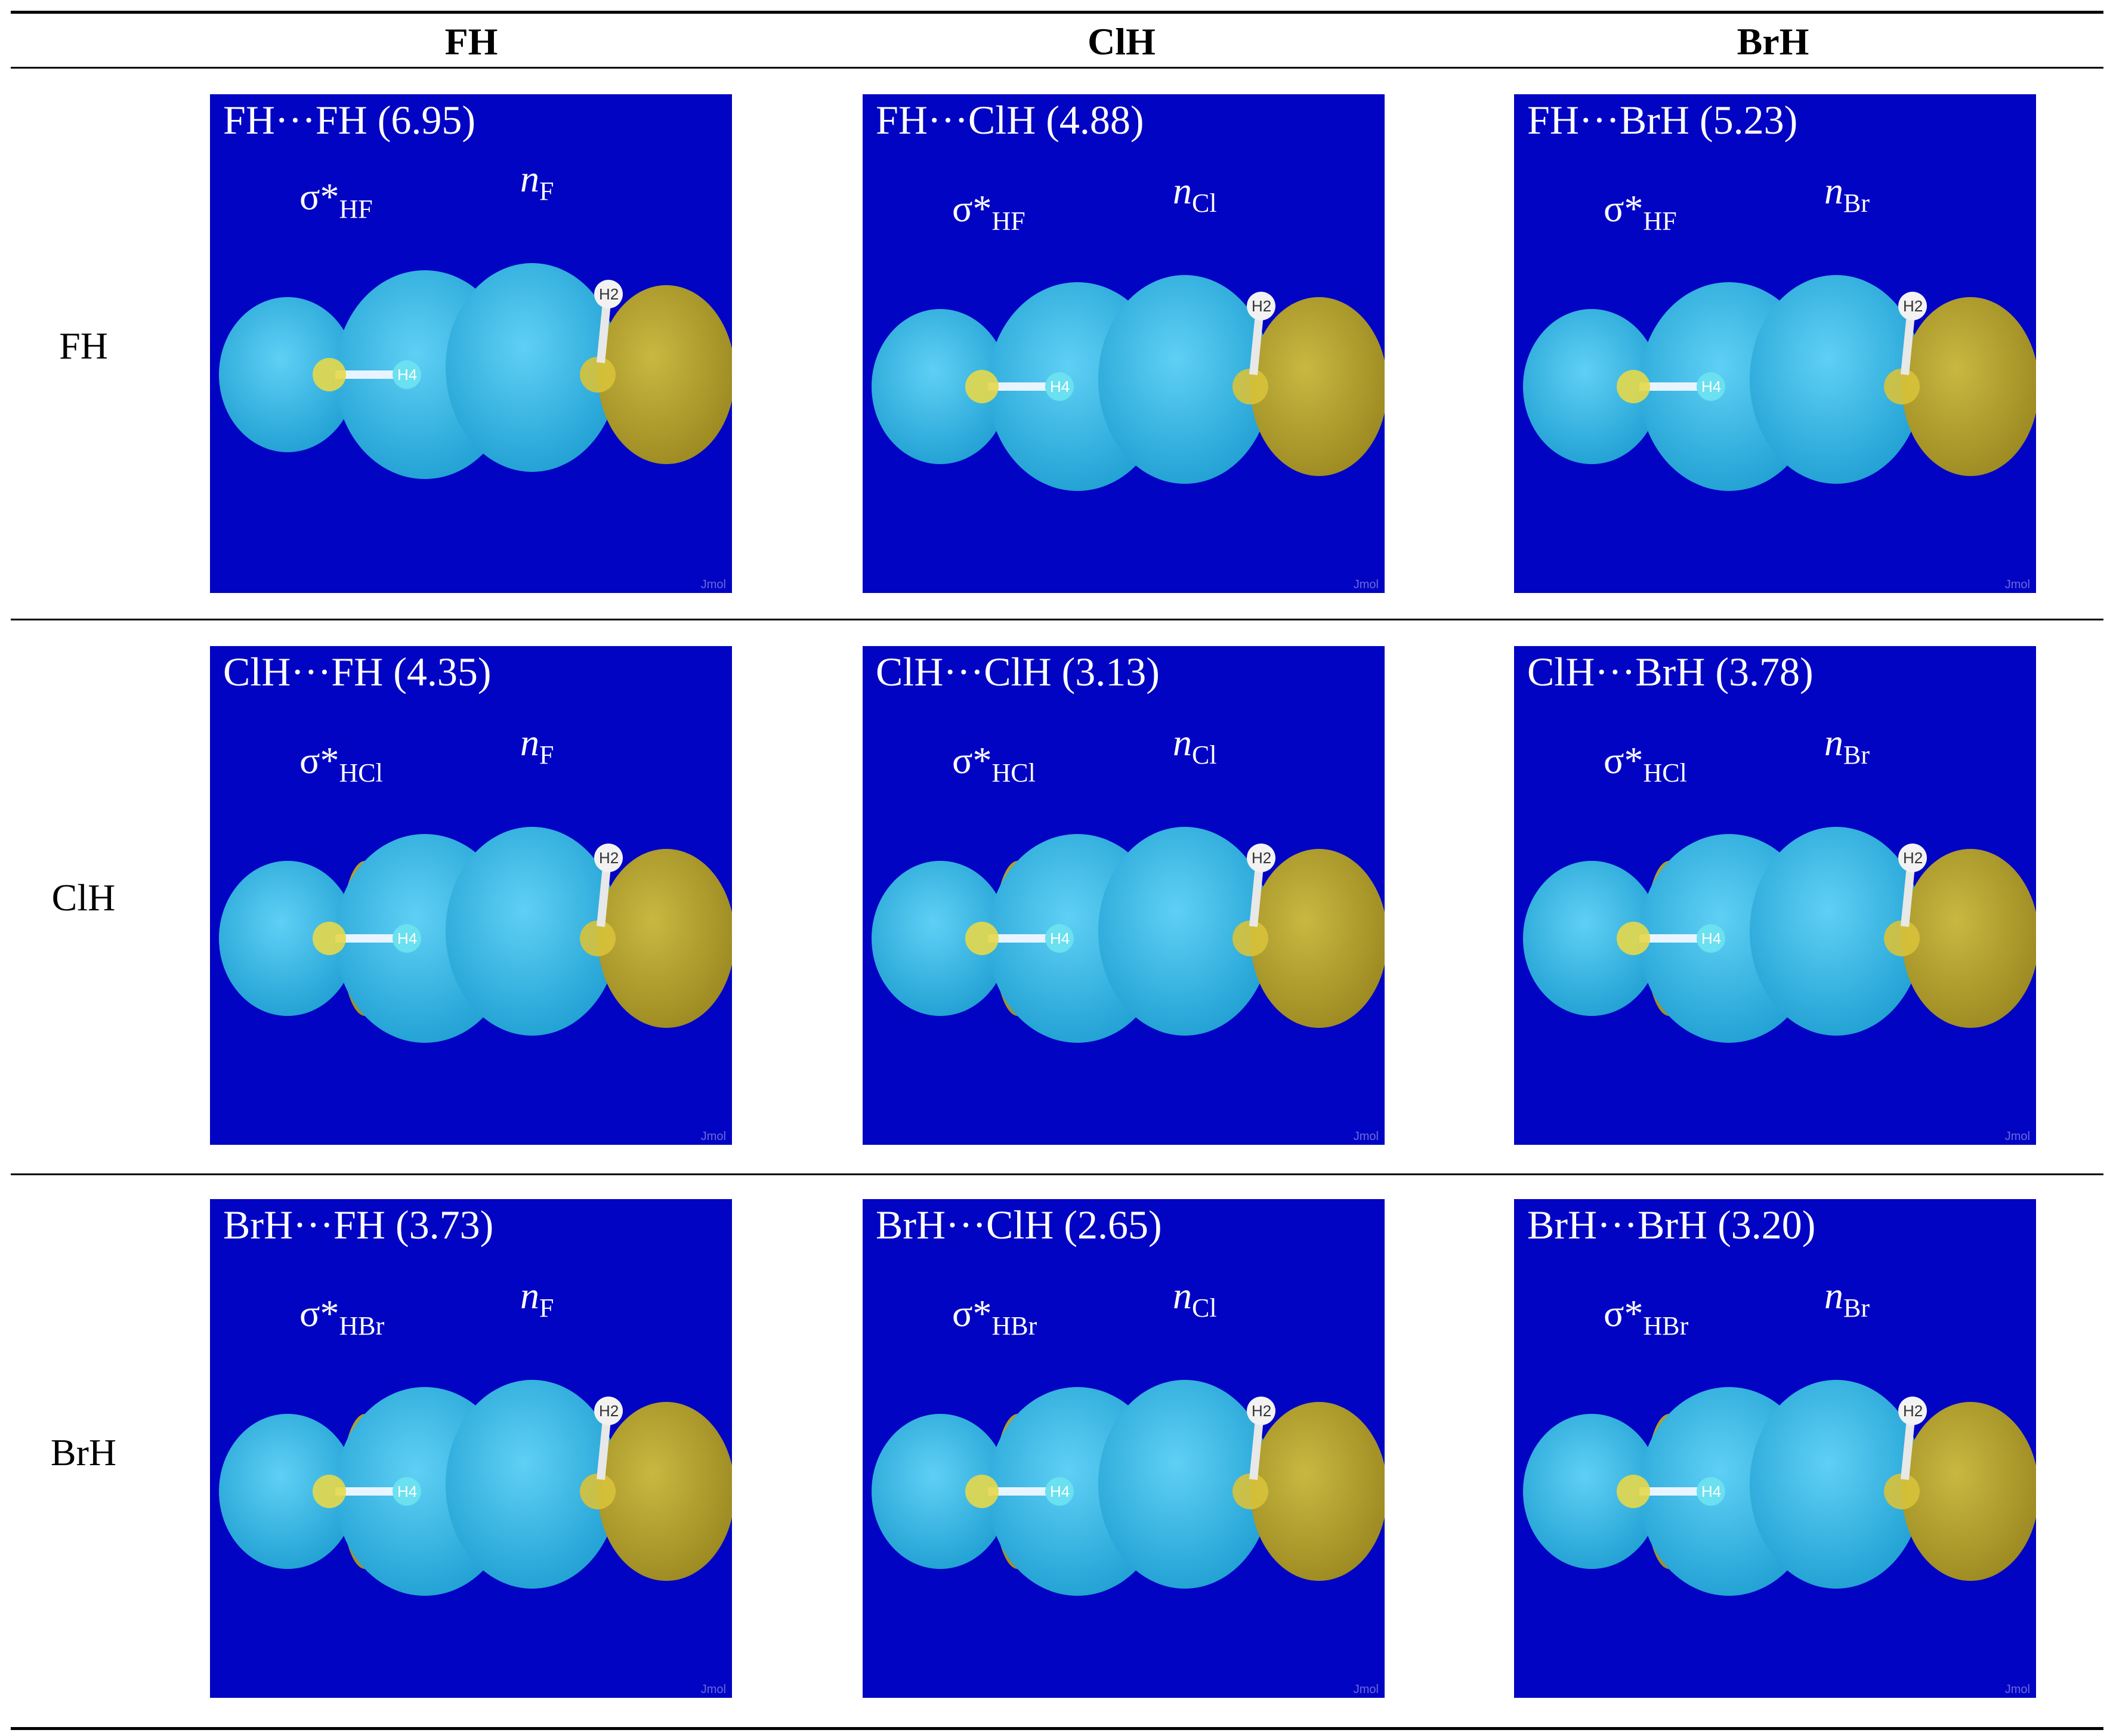 The image size is (2113, 1736). Describe the element at coordinates (1018, 671) in the screenshot. I see `panel-title: ClH···ClH (3.13)` at that location.